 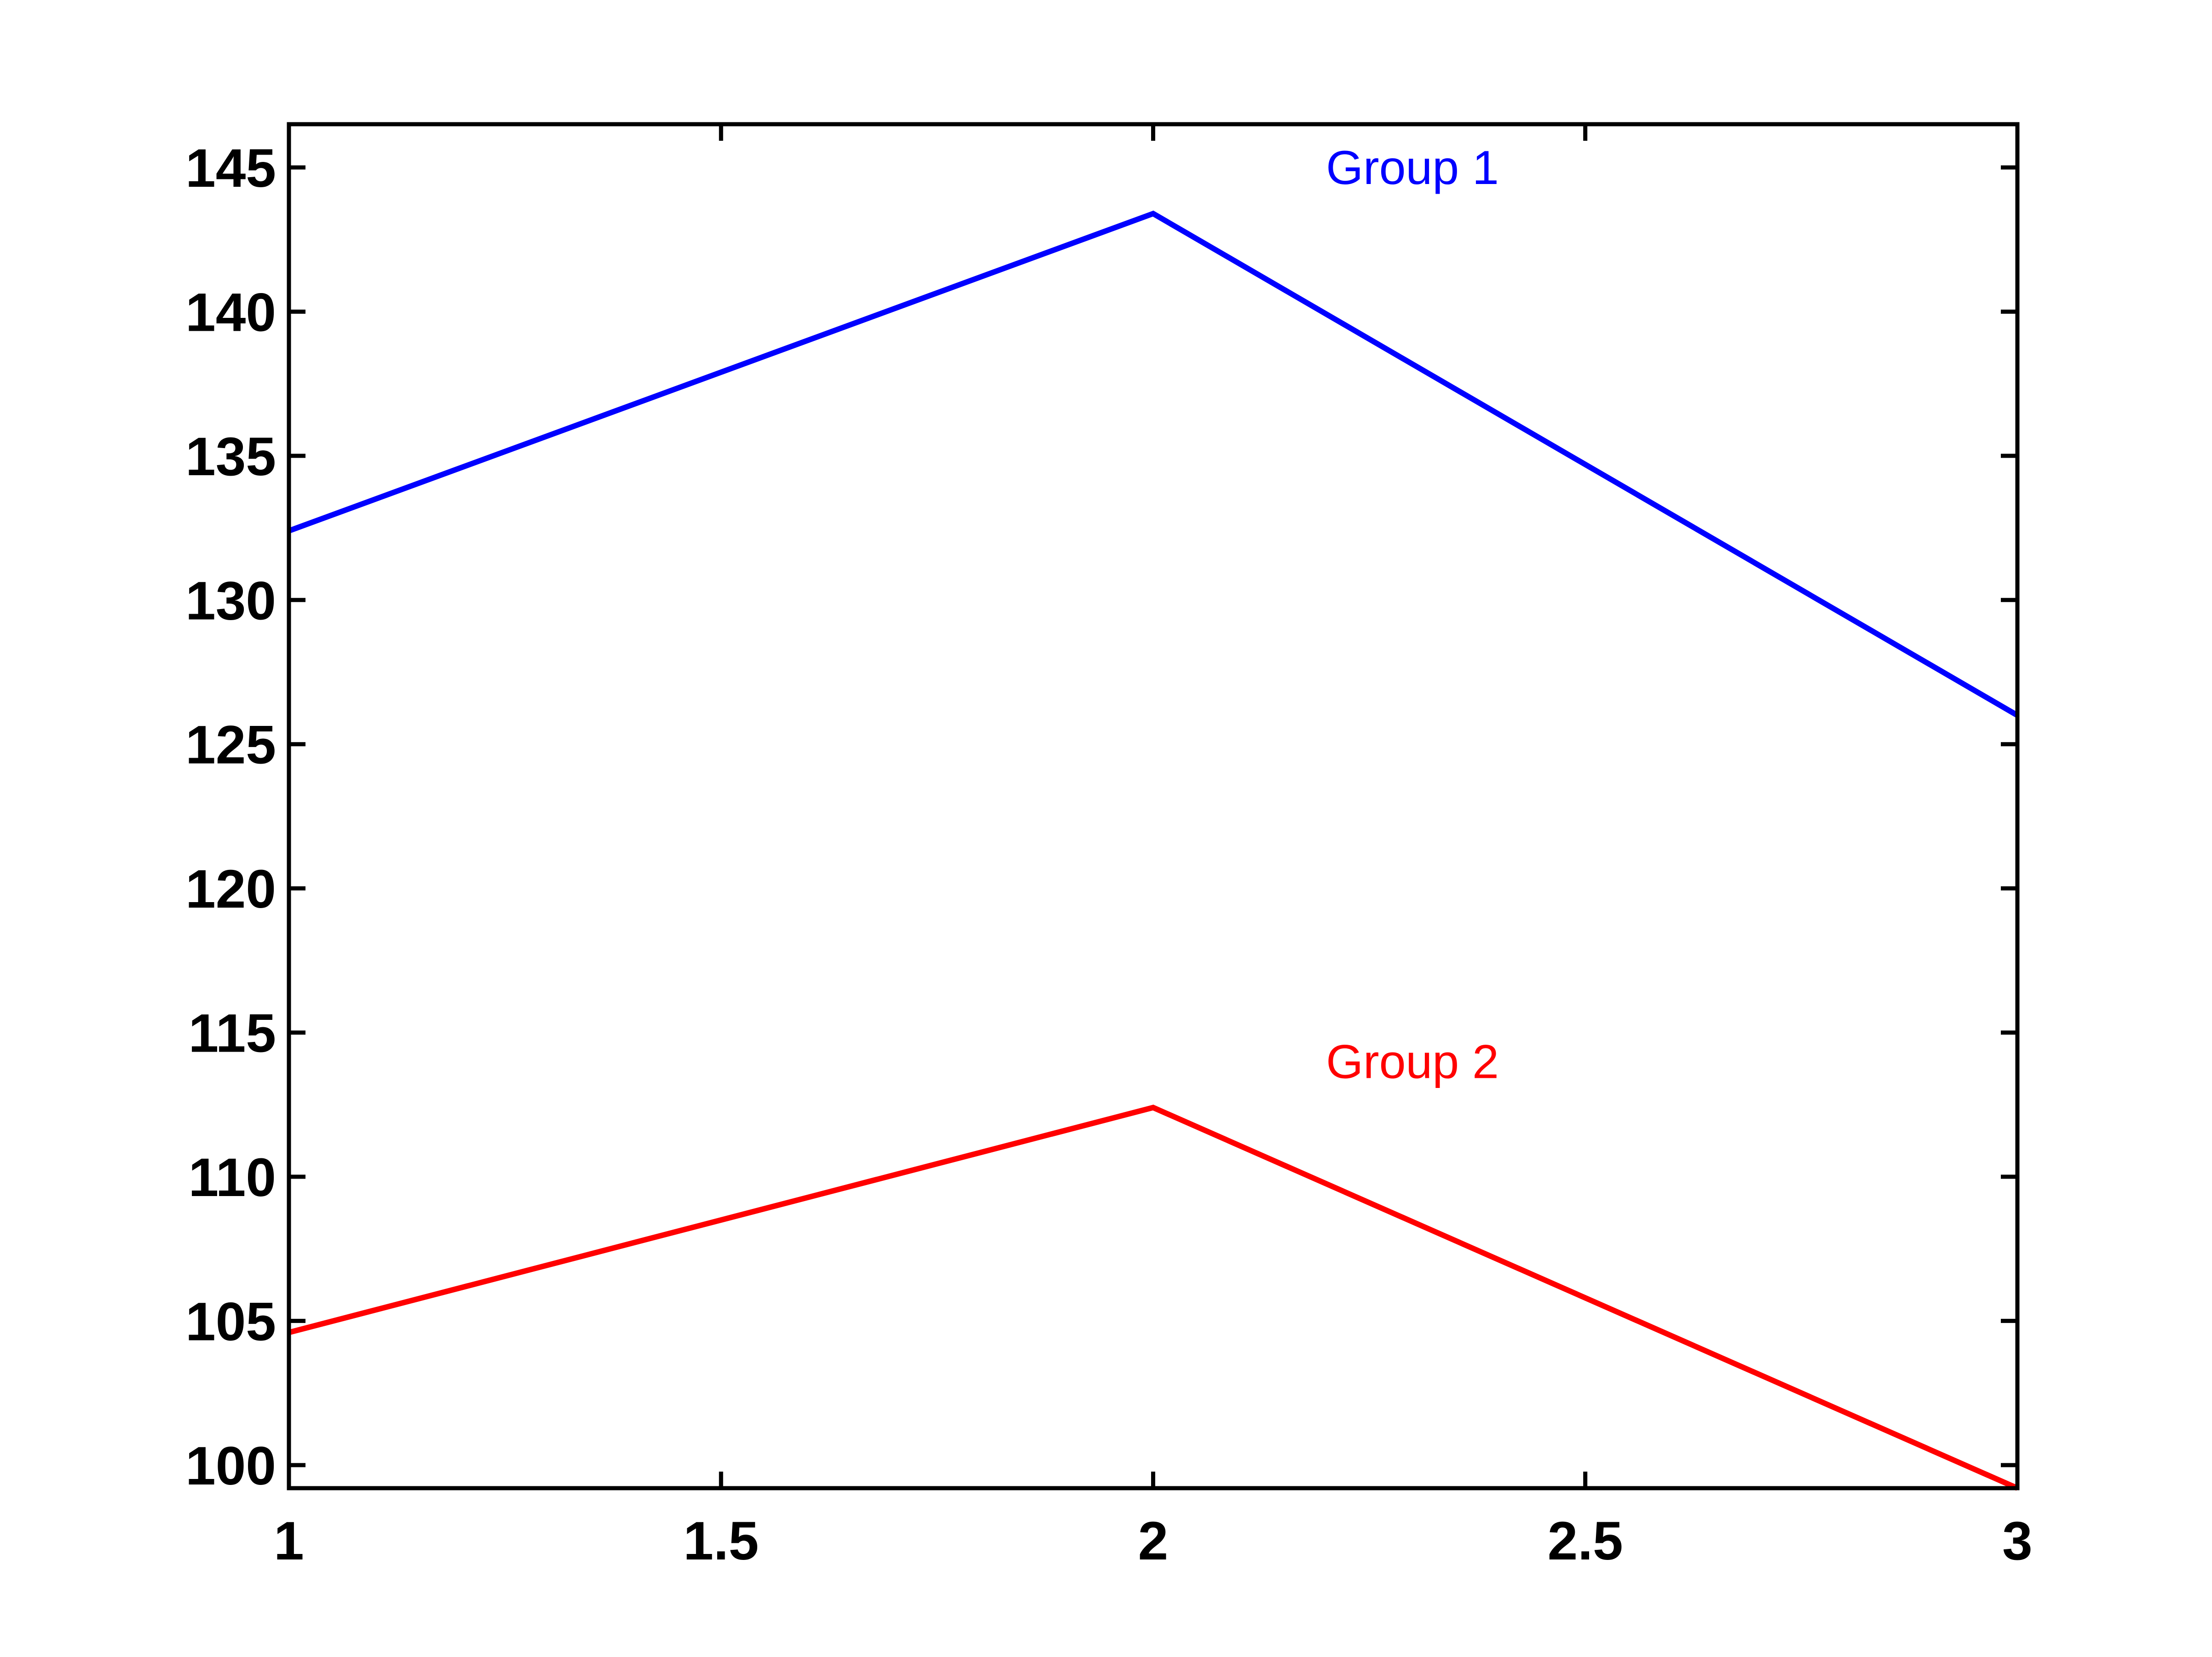 I want to click on x-tick-label: 3, so click(x=2017, y=1541).